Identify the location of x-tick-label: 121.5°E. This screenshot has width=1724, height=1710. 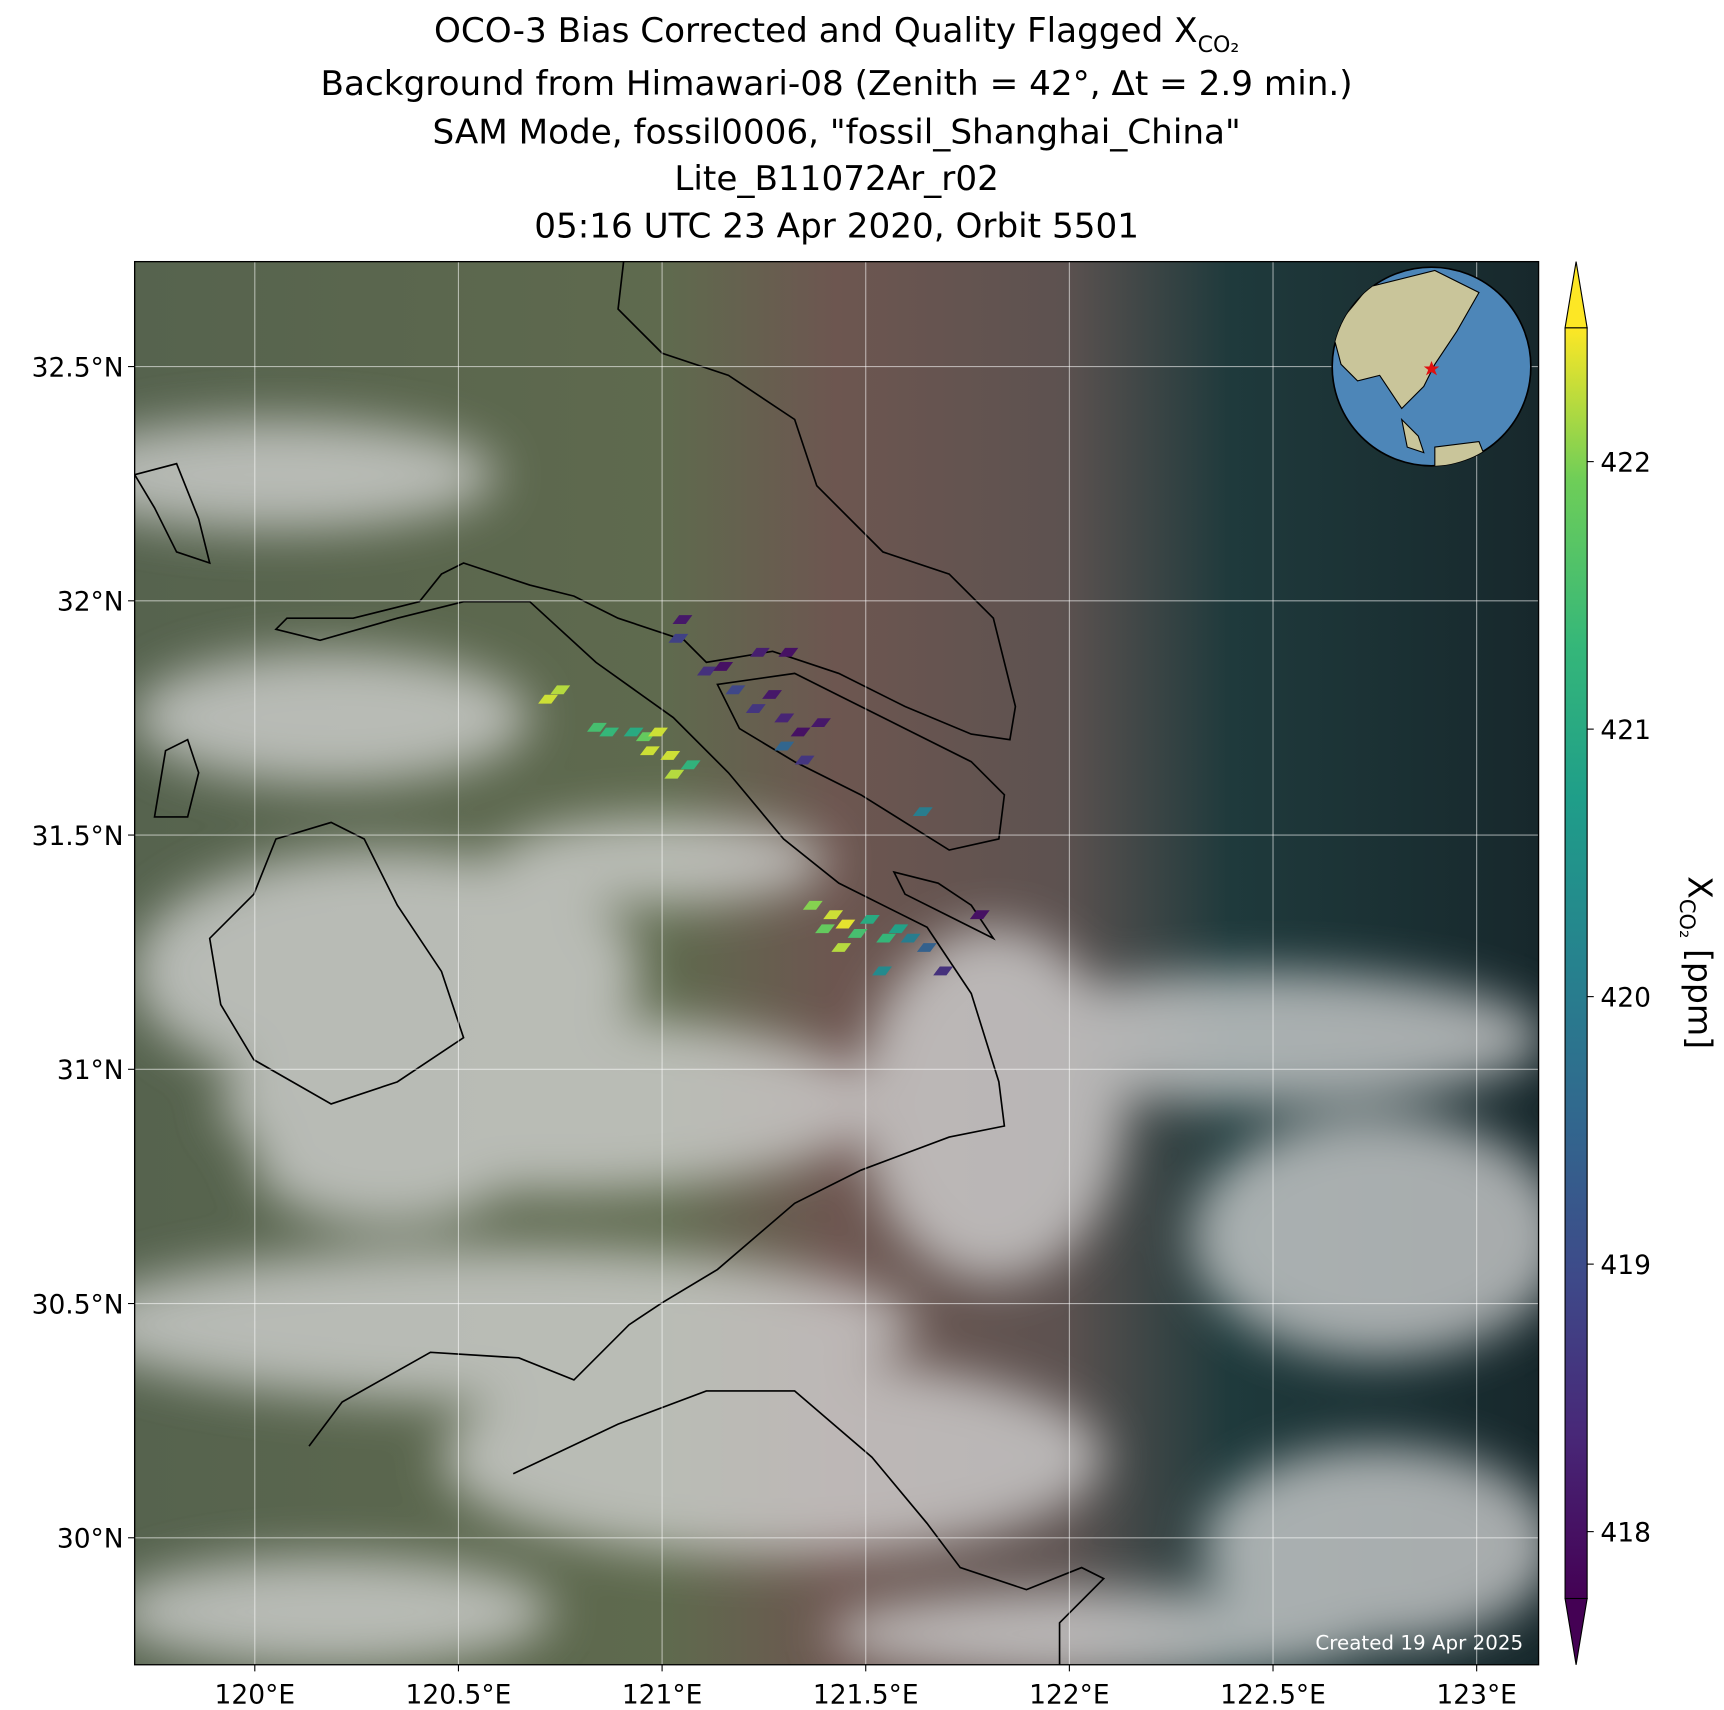
(866, 1694).